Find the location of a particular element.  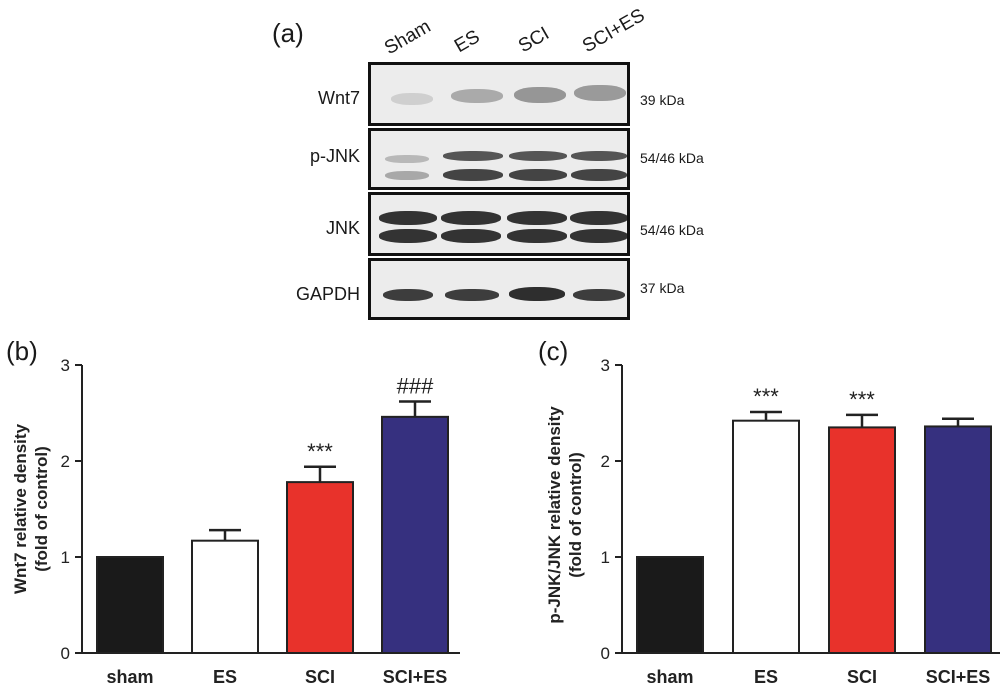

y-axis-label-line: p-JNK/JNK relative density is located at coordinates (554, 515).